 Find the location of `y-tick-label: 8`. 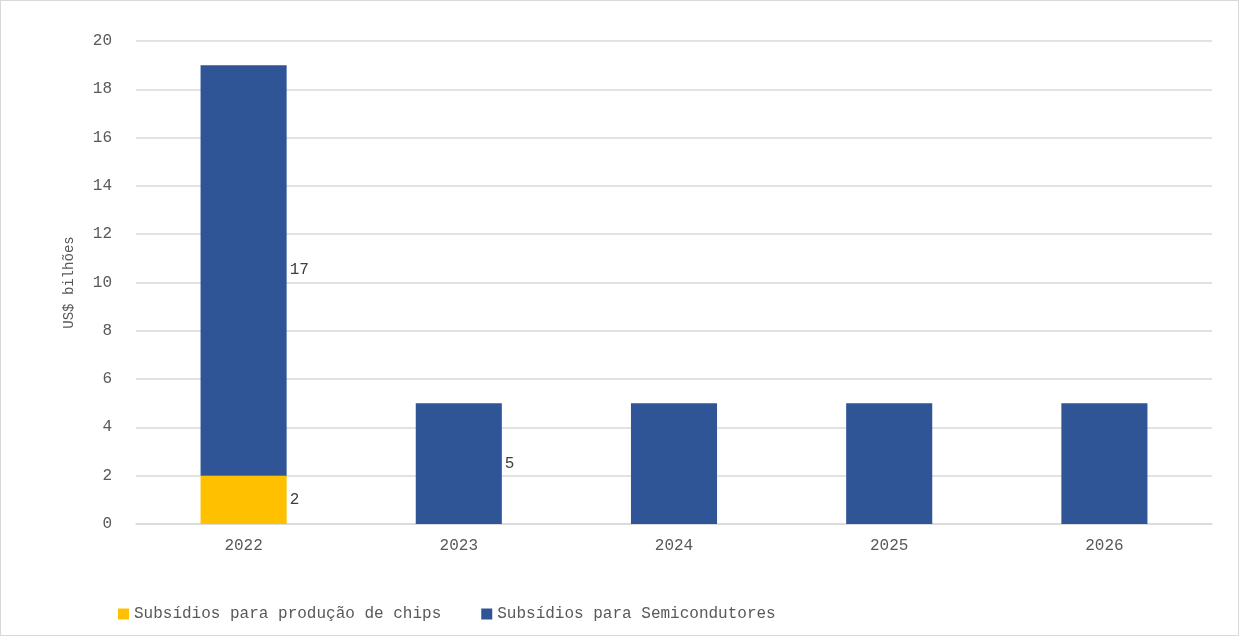

y-tick-label: 8 is located at coordinates (107, 330).